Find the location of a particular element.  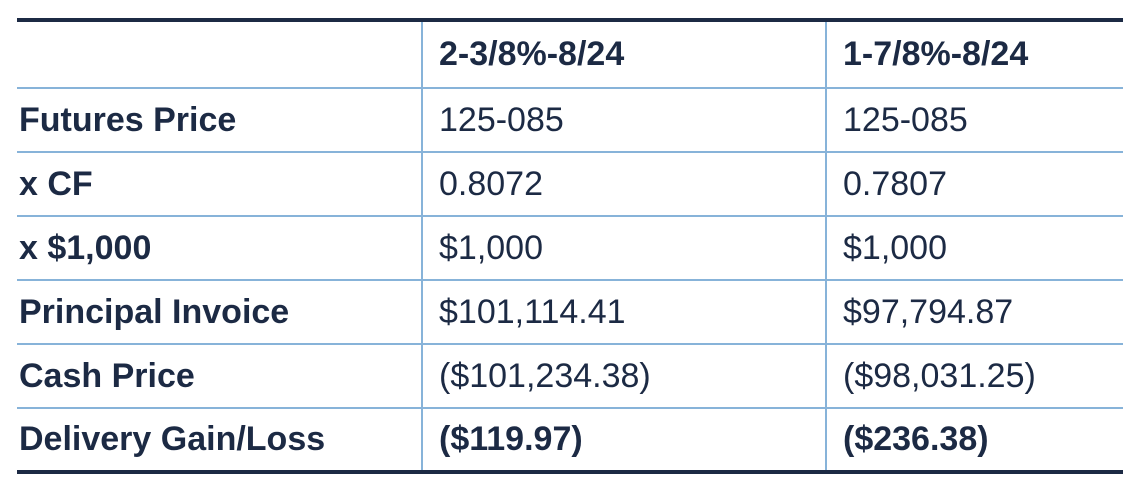

table-row: Principal Invoice $101,114.41 $97,794.87 is located at coordinates (570, 312).